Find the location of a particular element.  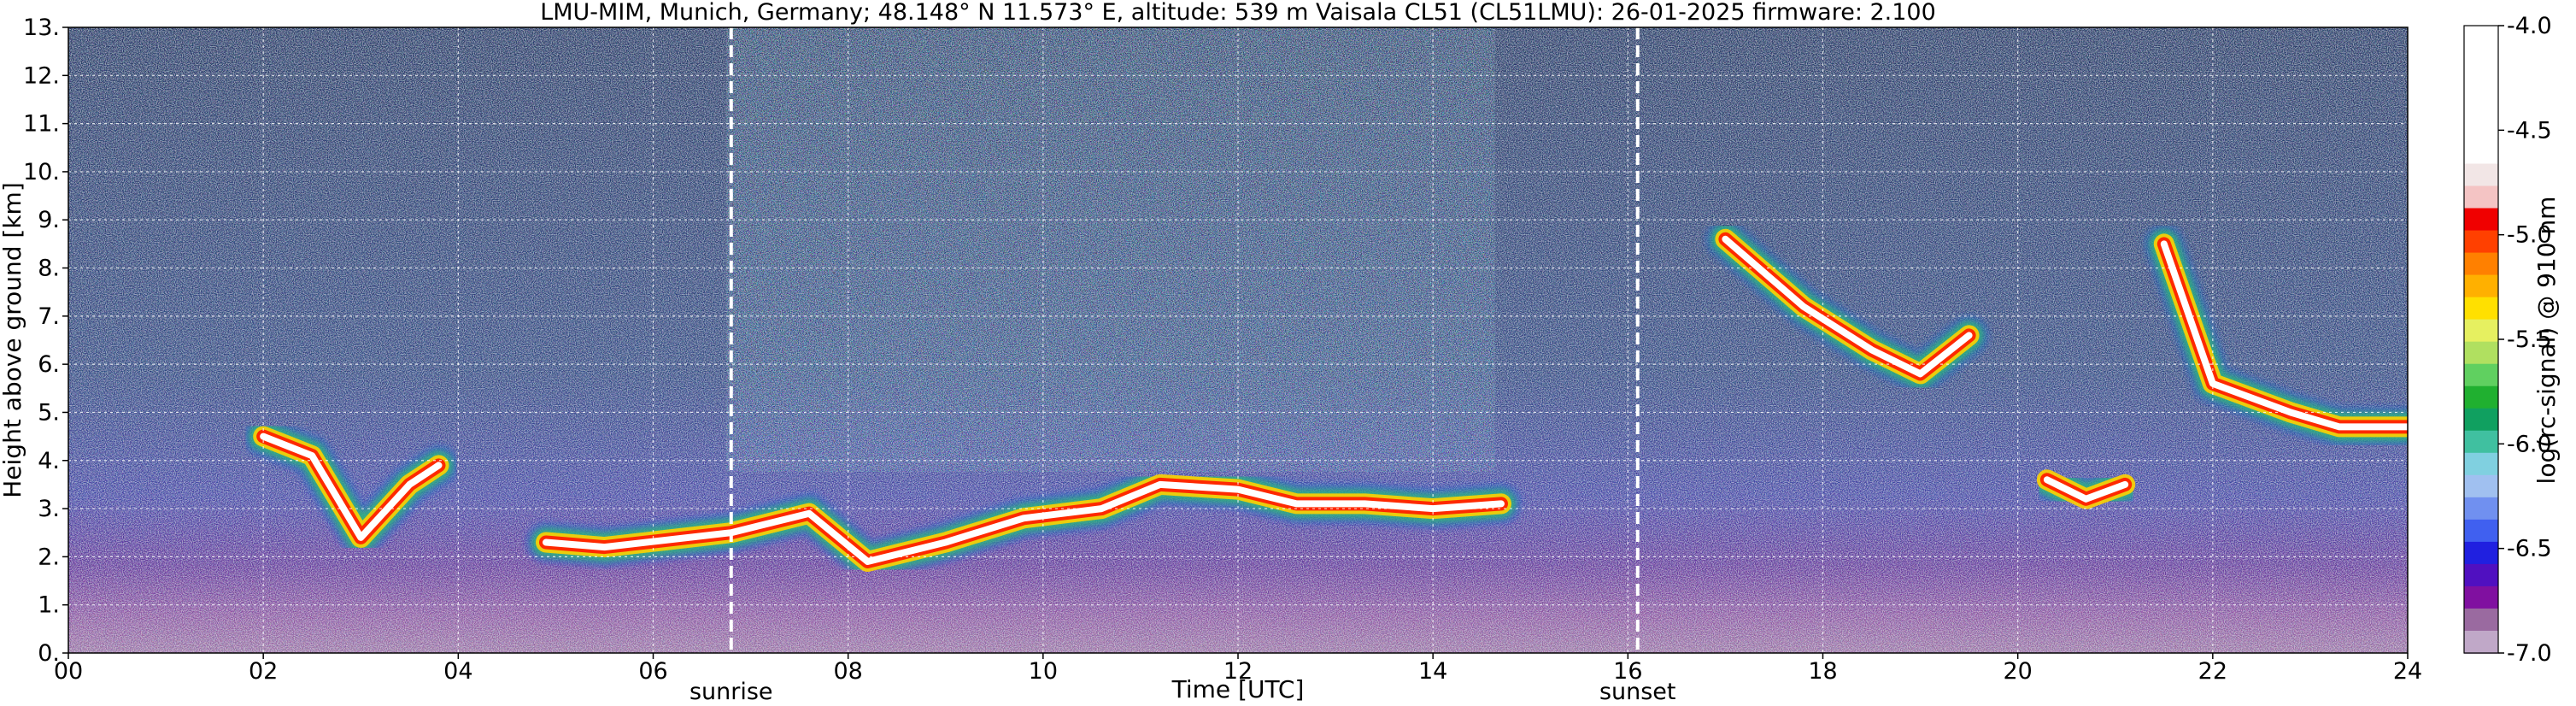

y-tick-label: 1. is located at coordinates (49, 605).